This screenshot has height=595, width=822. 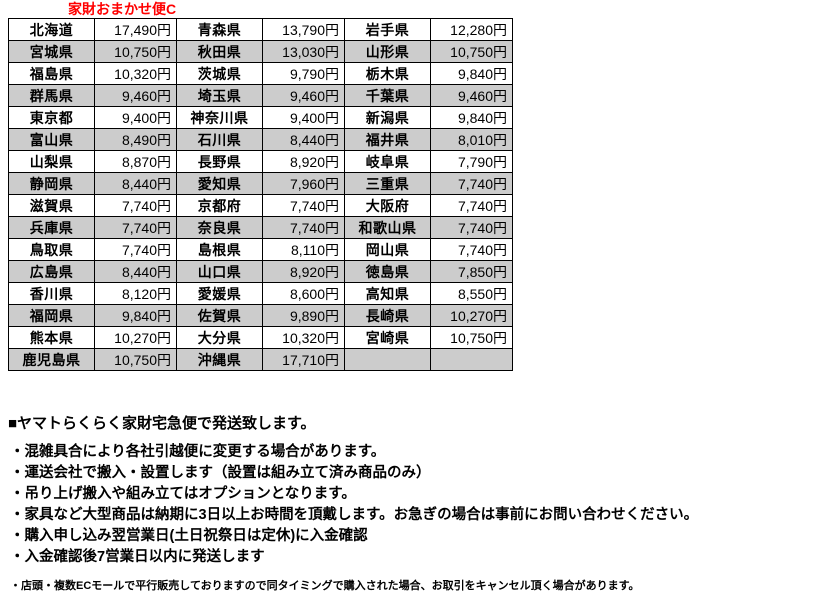 I want to click on prefecture-name-cell: 広島県, so click(x=51, y=271).